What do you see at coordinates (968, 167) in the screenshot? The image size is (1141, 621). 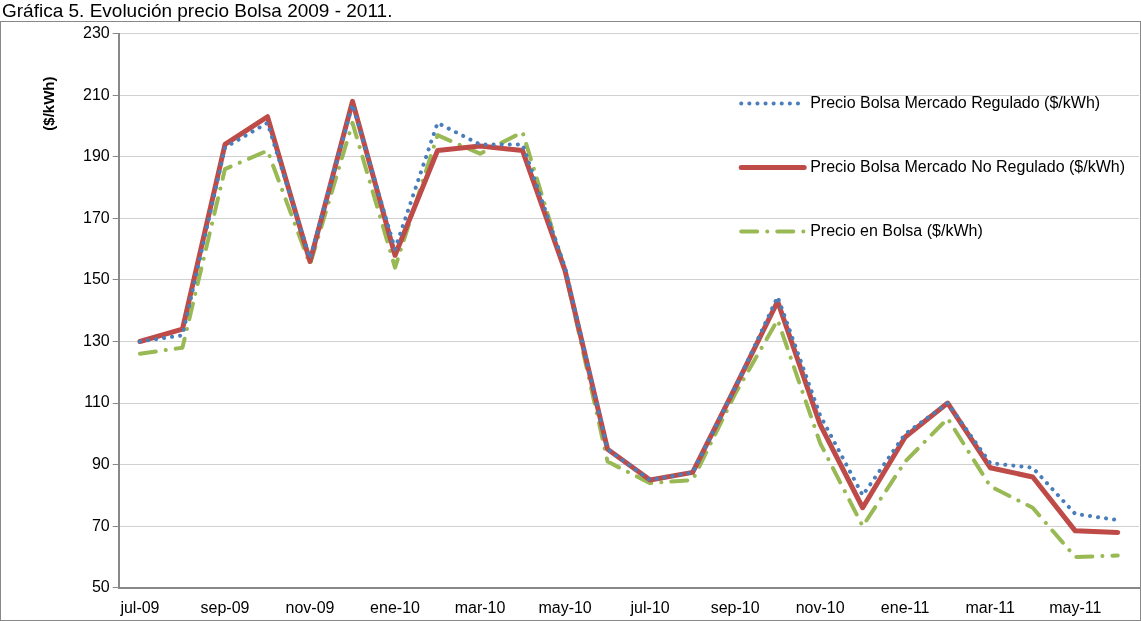 I see `legend-label: Precio Bolsa Mercado No Regulado ($/kWh)` at bounding box center [968, 167].